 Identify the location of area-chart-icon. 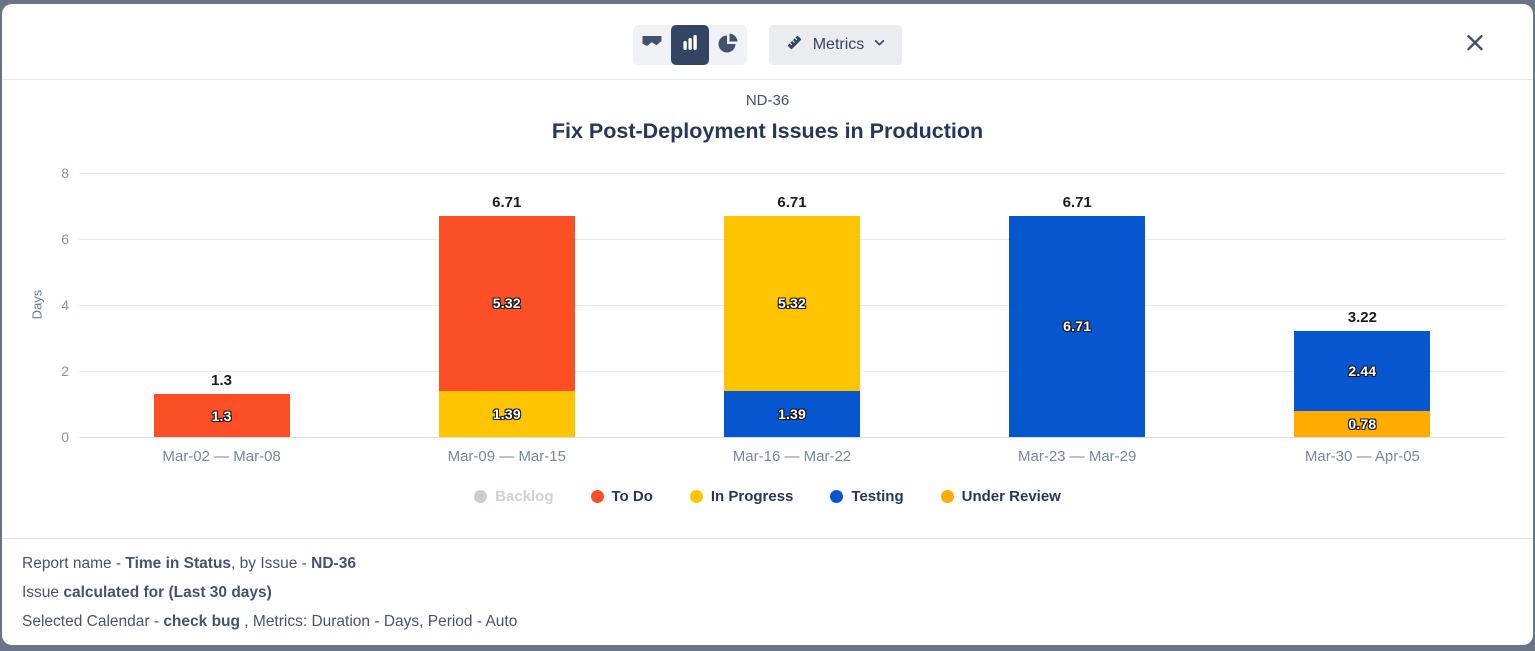
(652, 44).